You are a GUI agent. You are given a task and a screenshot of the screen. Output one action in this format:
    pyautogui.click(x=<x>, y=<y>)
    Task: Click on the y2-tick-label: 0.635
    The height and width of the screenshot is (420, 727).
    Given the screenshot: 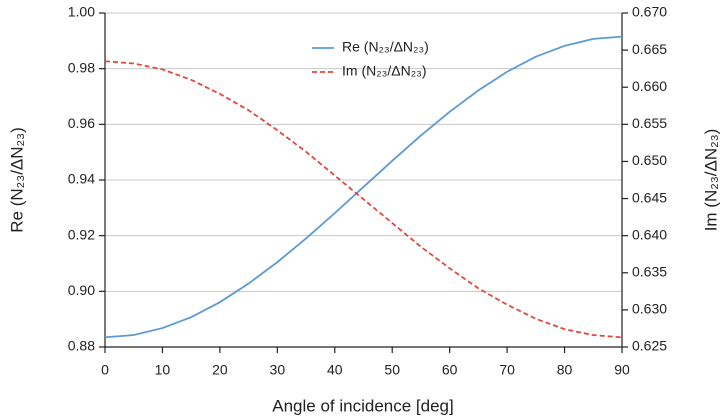 What is the action you would take?
    pyautogui.click(x=649, y=271)
    